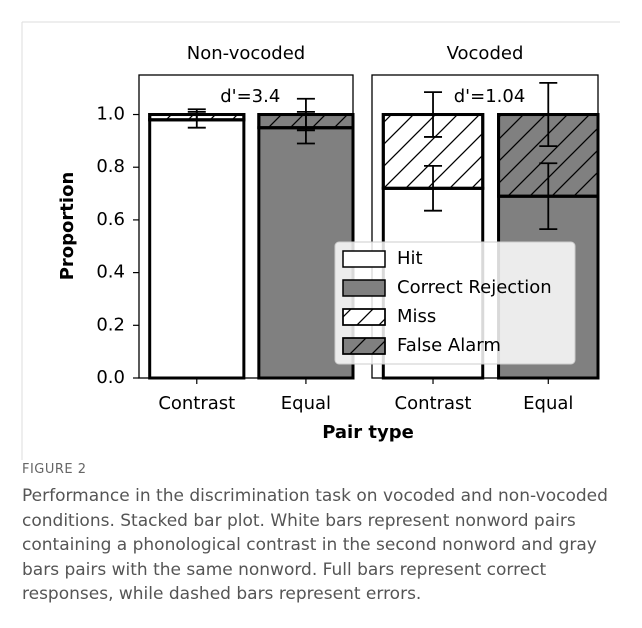 The width and height of the screenshot is (642, 628). Describe the element at coordinates (197, 249) in the screenshot. I see `bar-segment` at that location.